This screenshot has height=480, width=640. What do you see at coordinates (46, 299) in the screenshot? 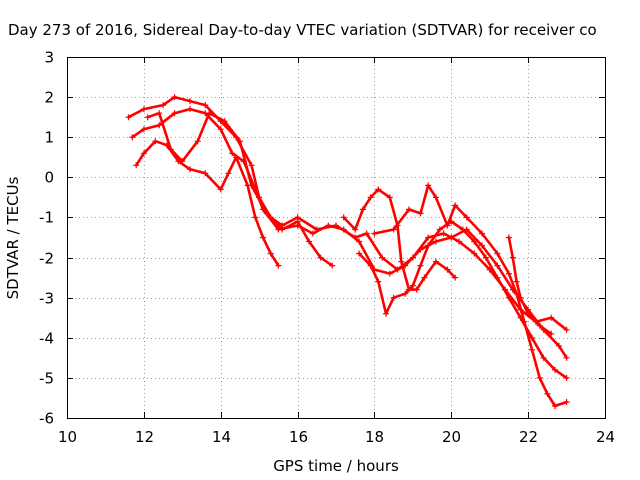
I see `y-tick-label: -3` at bounding box center [46, 299].